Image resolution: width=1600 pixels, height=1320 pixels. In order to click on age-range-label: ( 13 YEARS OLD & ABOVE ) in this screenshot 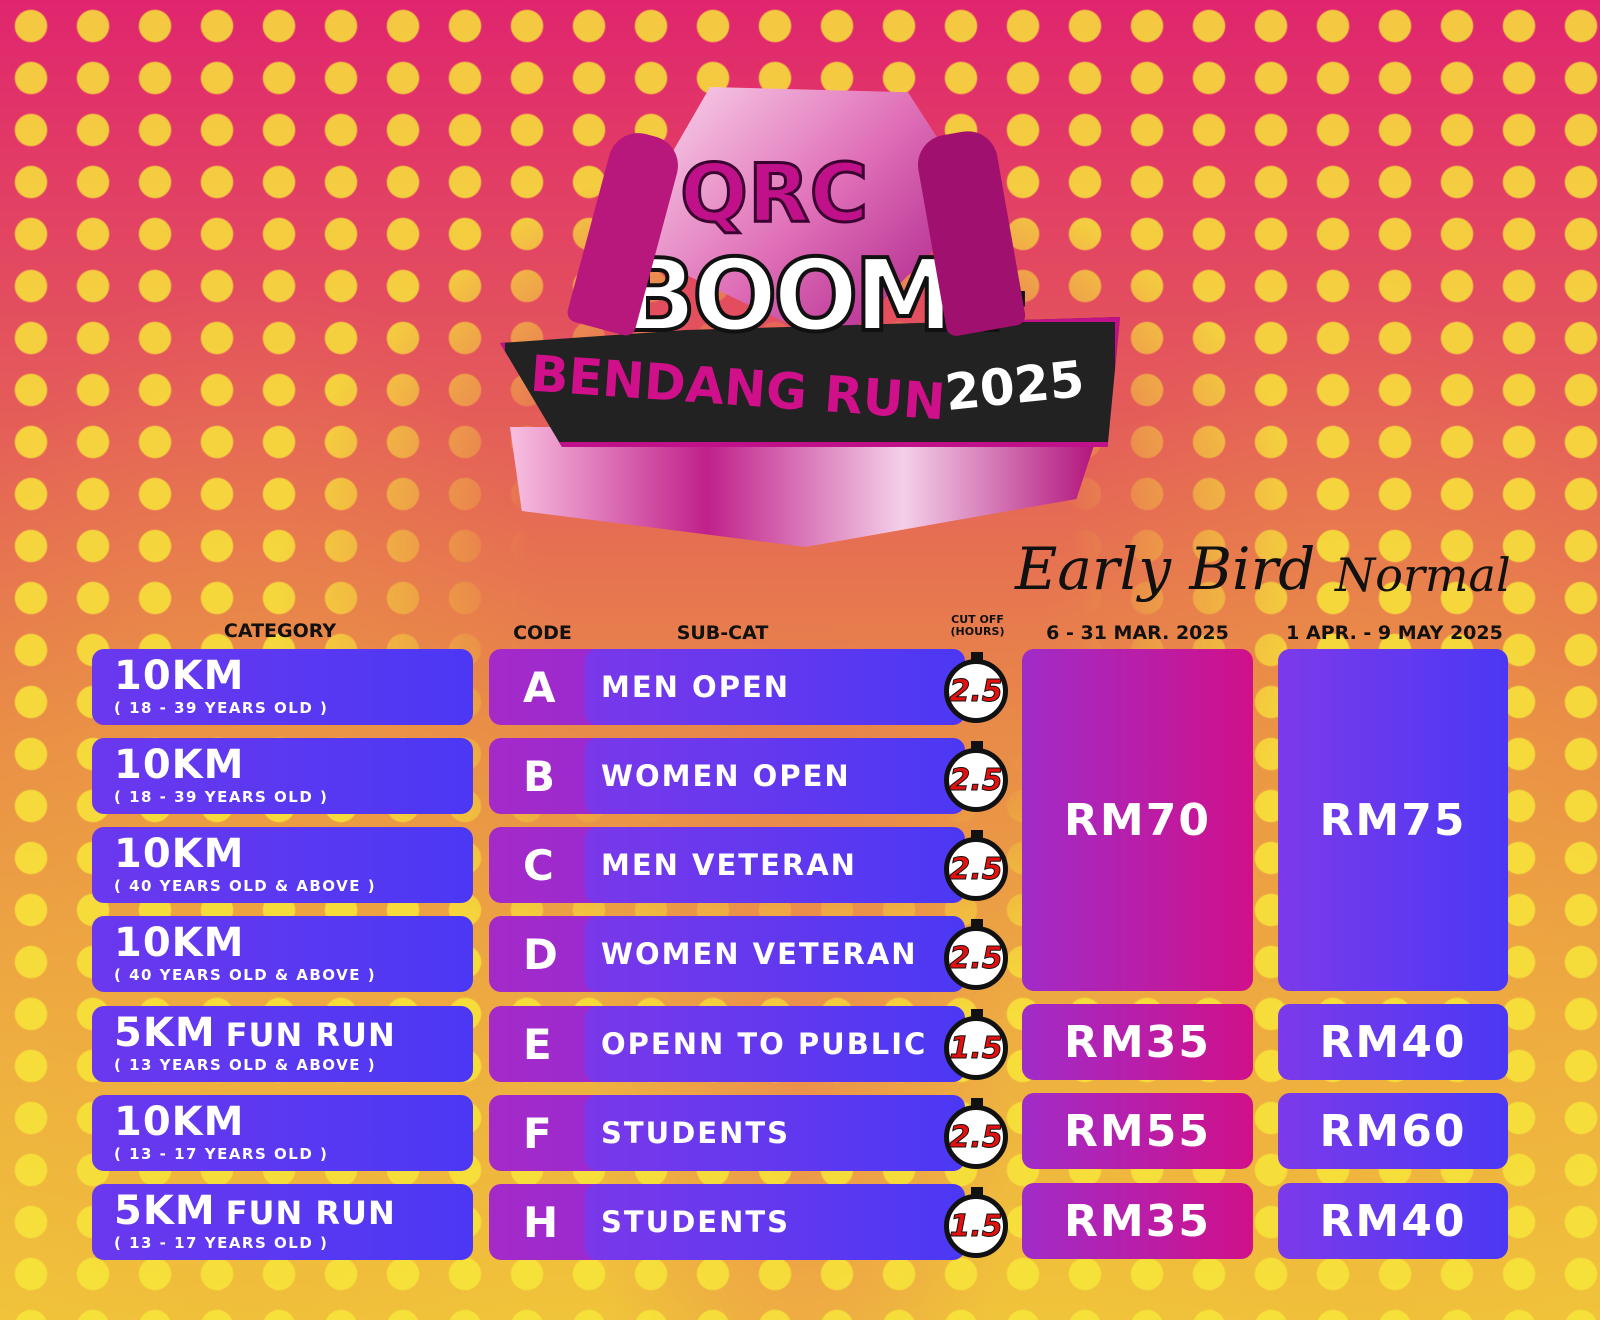, I will do `click(245, 1065)`.